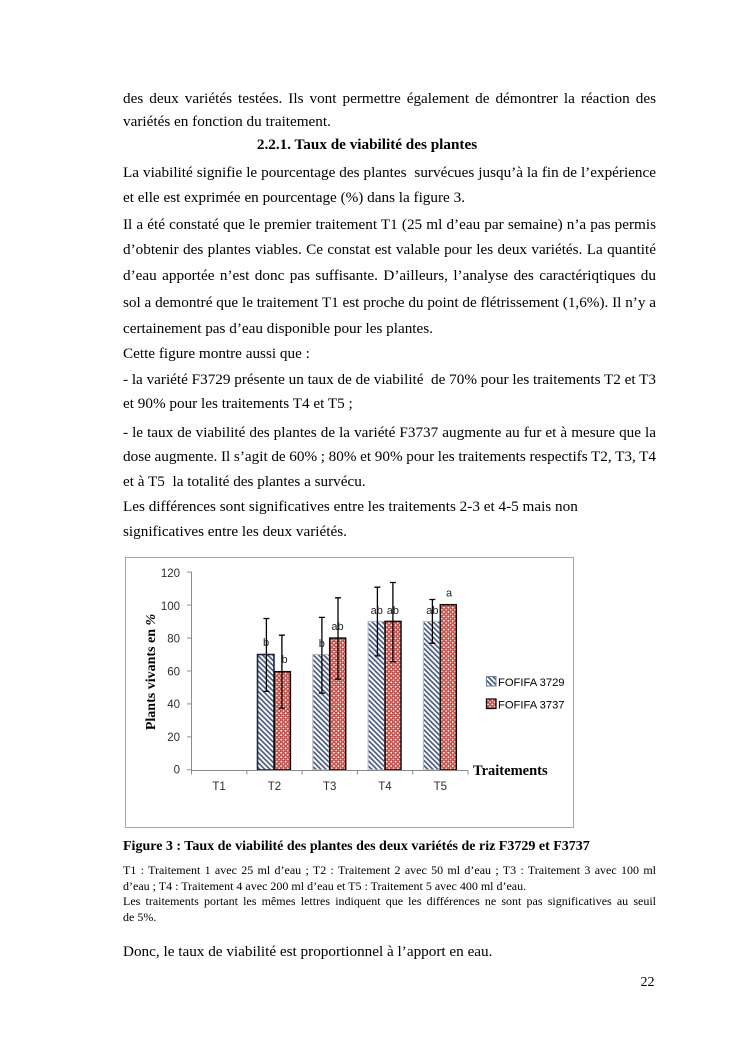  I want to click on svg-text: 20, so click(173, 738).